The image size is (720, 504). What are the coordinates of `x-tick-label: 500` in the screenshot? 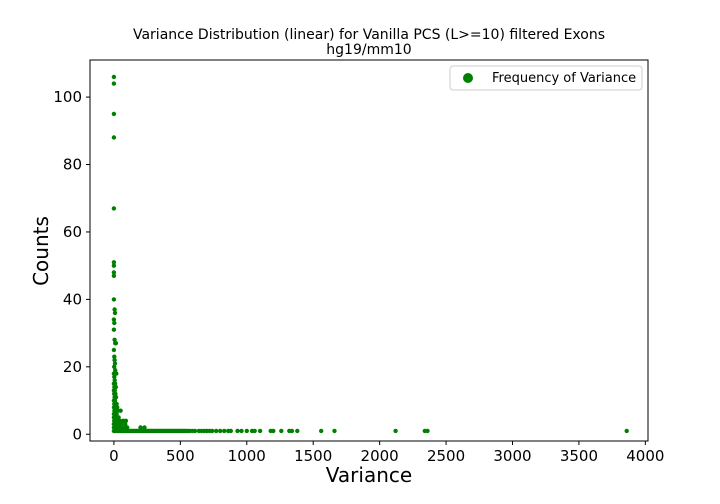 It's located at (180, 456).